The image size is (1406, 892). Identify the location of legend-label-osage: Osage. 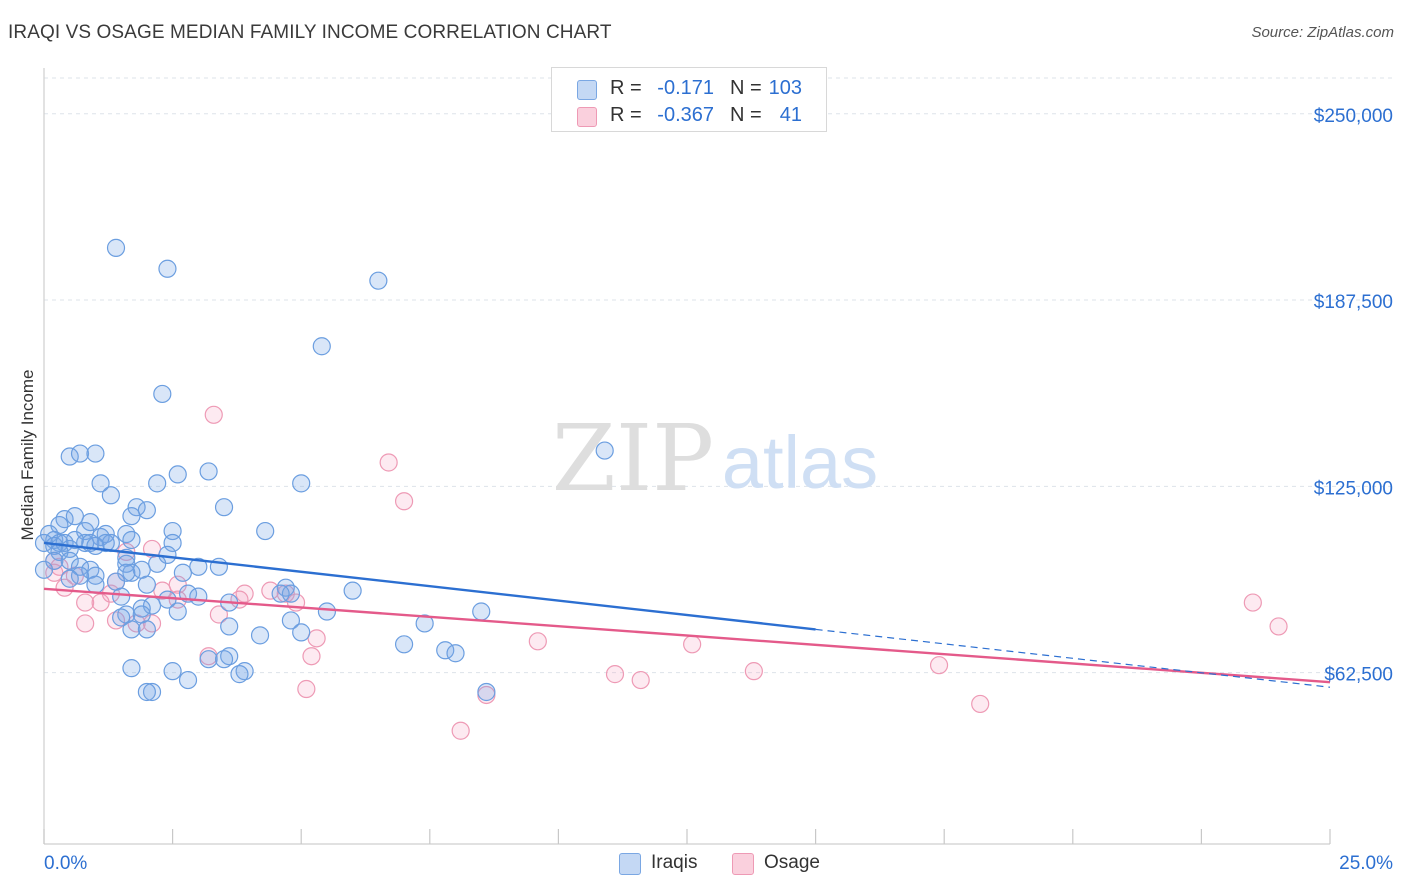
(792, 862).